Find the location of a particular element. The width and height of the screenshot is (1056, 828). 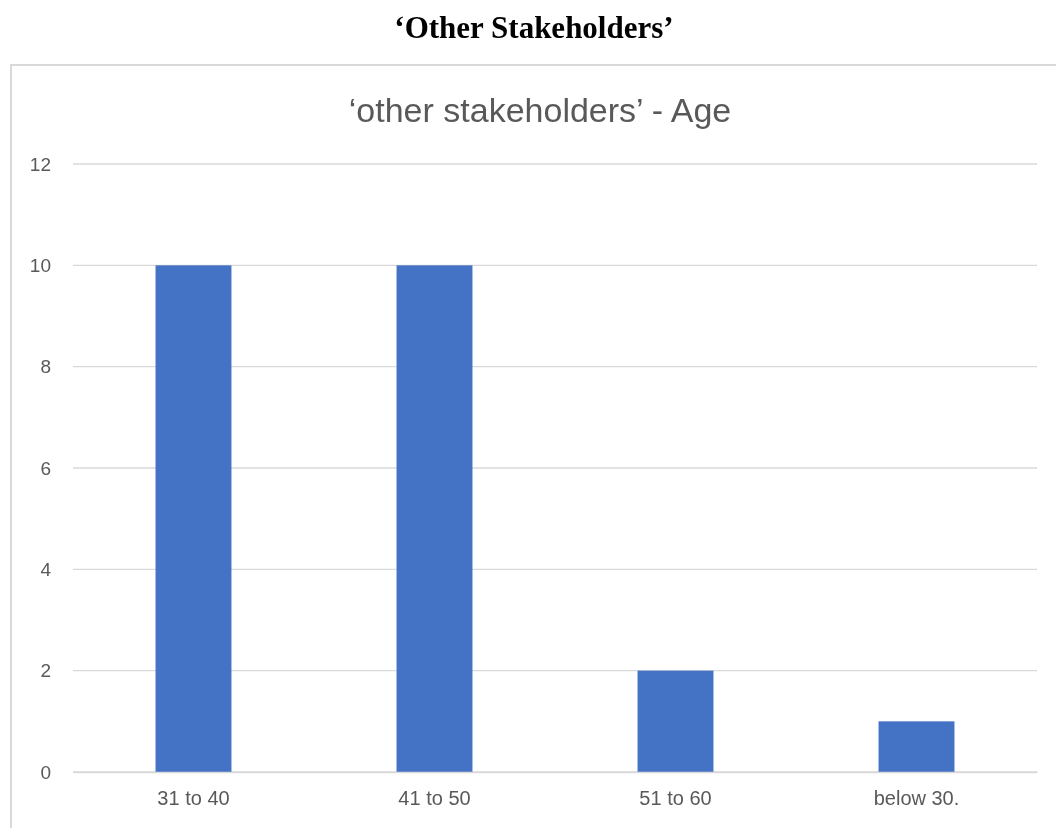

x-tick-label: 41 to 50 is located at coordinates (434, 798).